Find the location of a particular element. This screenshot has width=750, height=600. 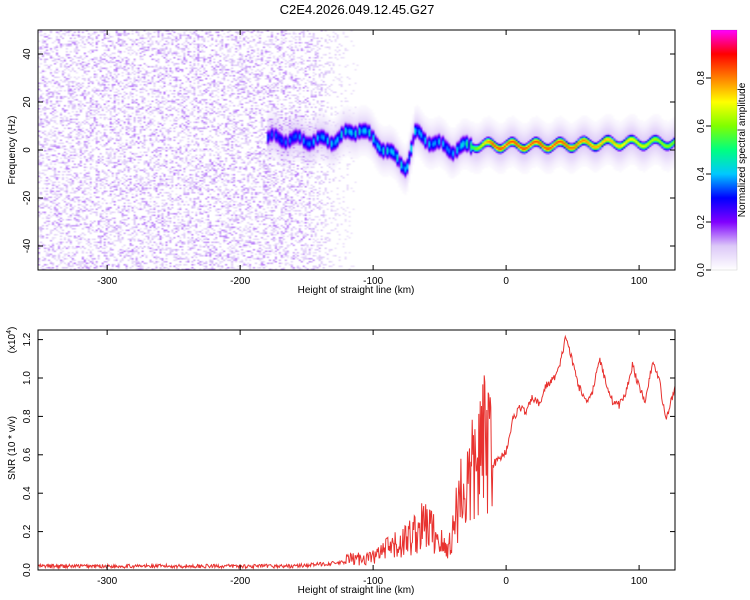

y-tick-label: 0.0 is located at coordinates (27, 570).